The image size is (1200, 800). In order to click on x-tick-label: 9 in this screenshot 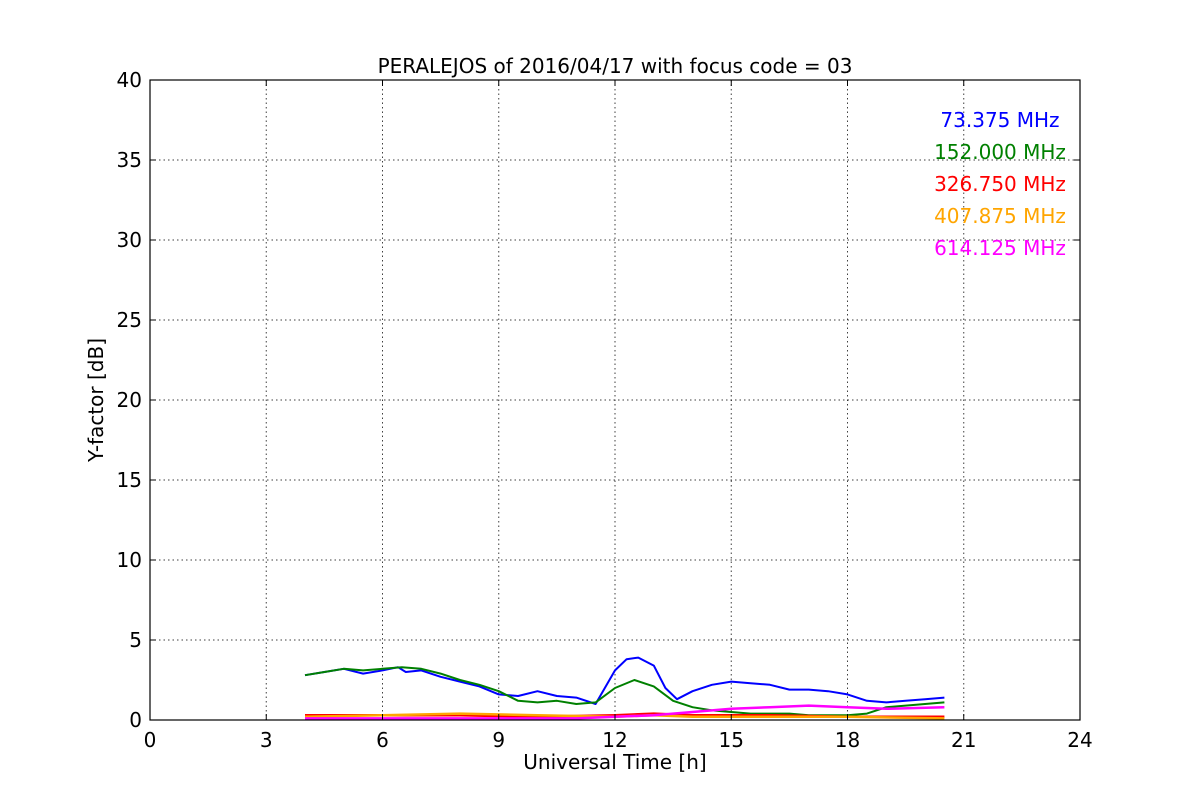, I will do `click(498, 740)`.